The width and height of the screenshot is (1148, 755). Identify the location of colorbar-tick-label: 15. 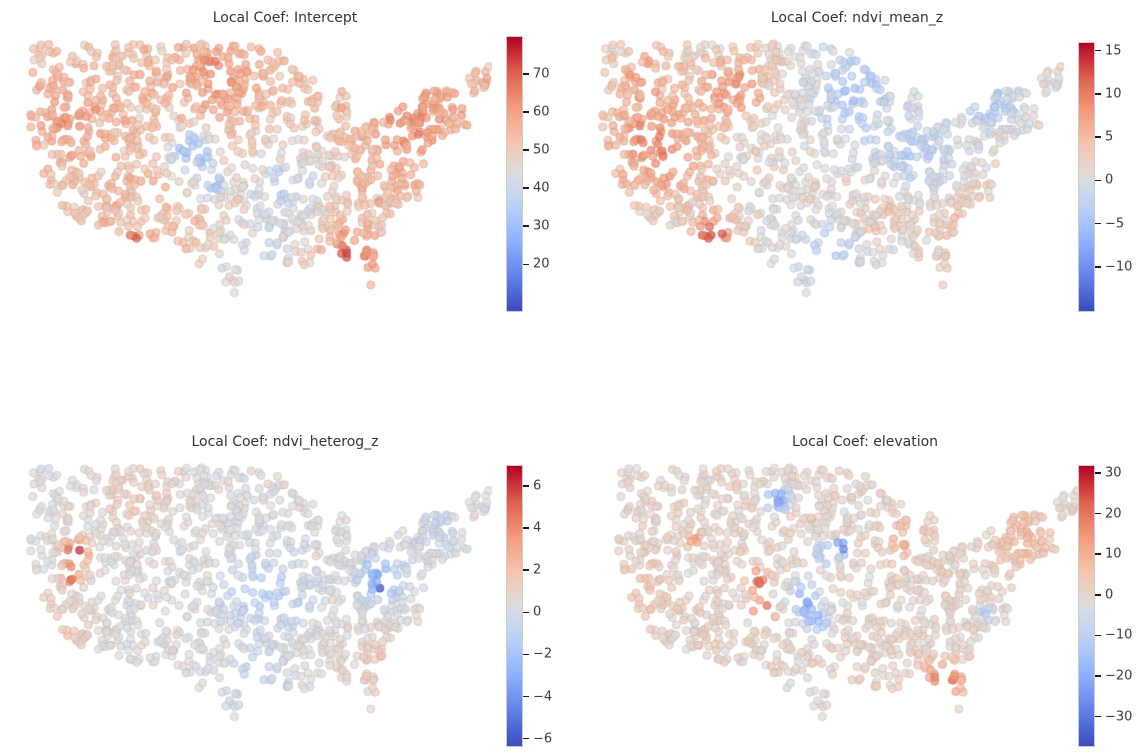
(1113, 51).